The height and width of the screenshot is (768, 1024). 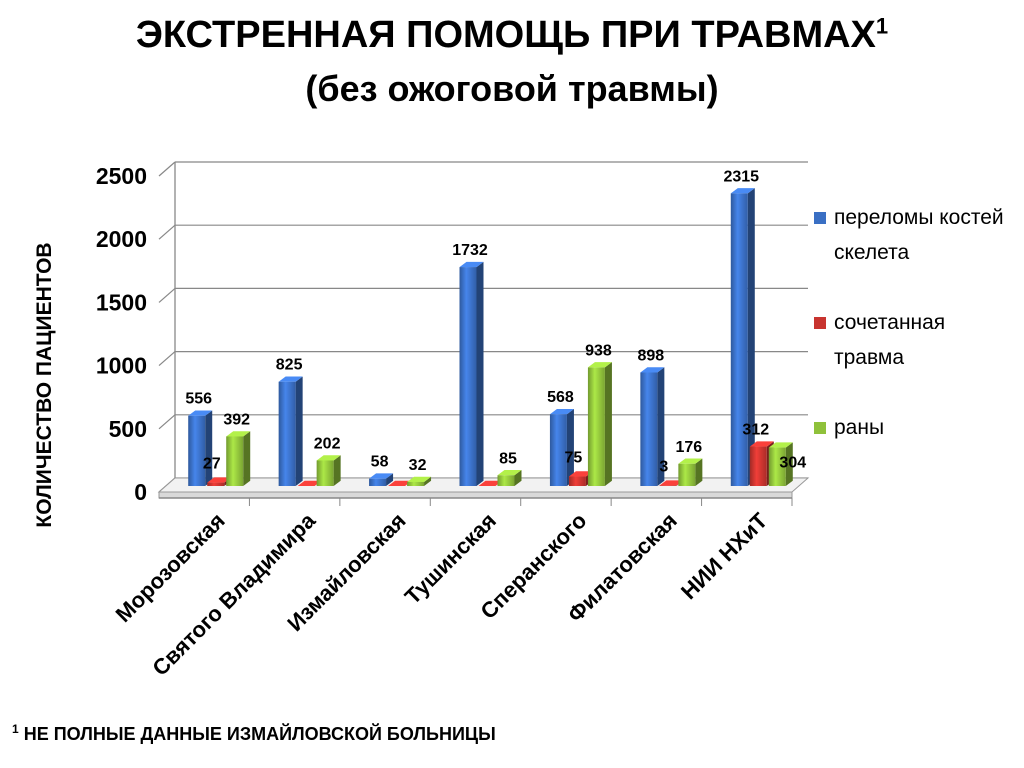 What do you see at coordinates (236, 419) in the screenshot?
I see `data-label: 392` at bounding box center [236, 419].